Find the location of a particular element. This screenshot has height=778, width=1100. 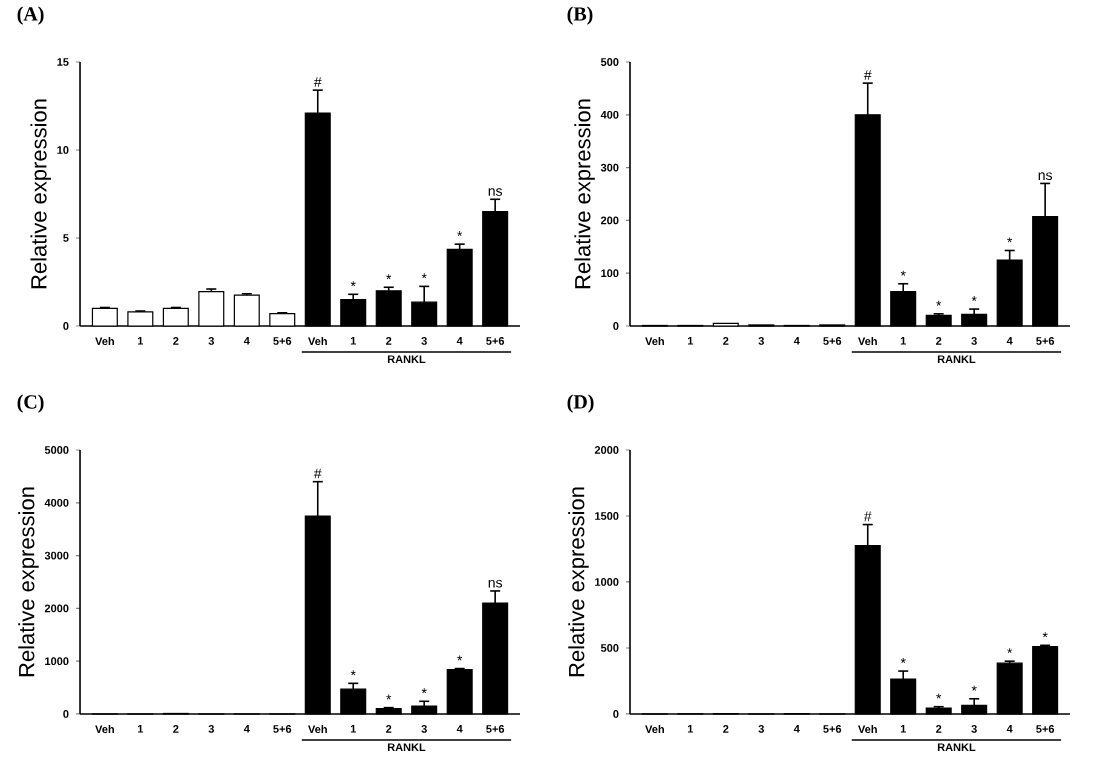

chart-title: (C) is located at coordinates (30, 403).